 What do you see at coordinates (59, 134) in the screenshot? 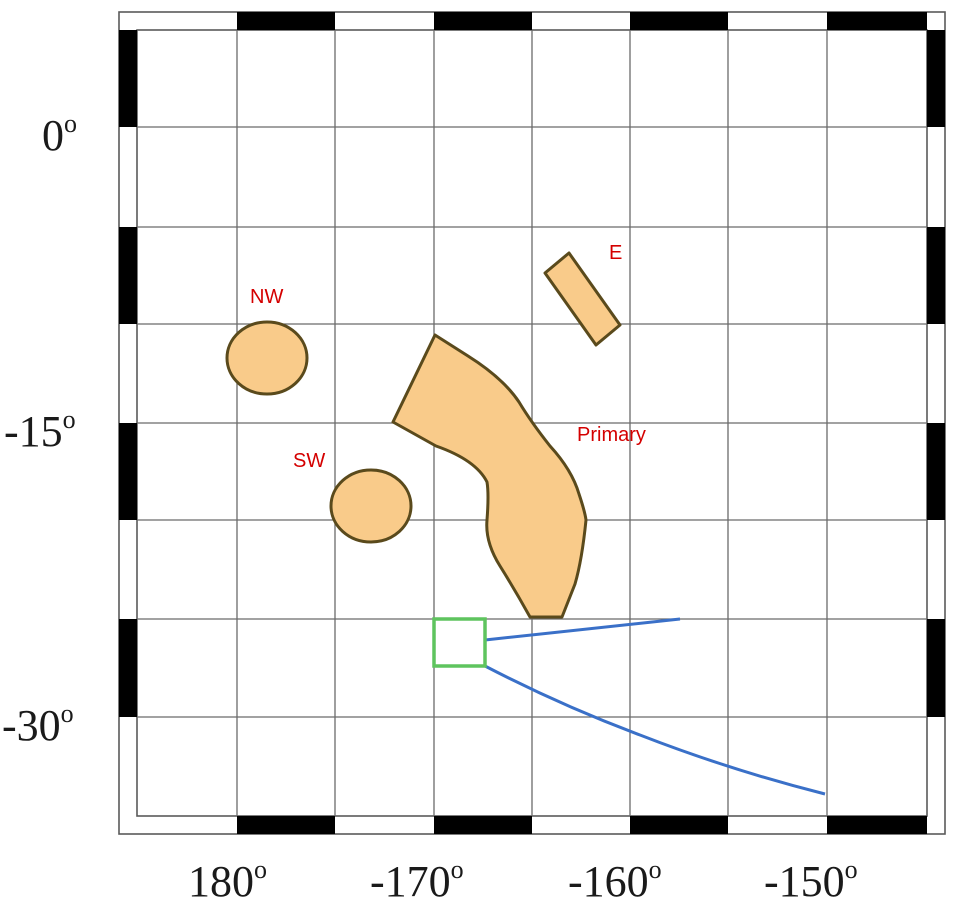
I see `lat-label-0: 0o` at bounding box center [59, 134].